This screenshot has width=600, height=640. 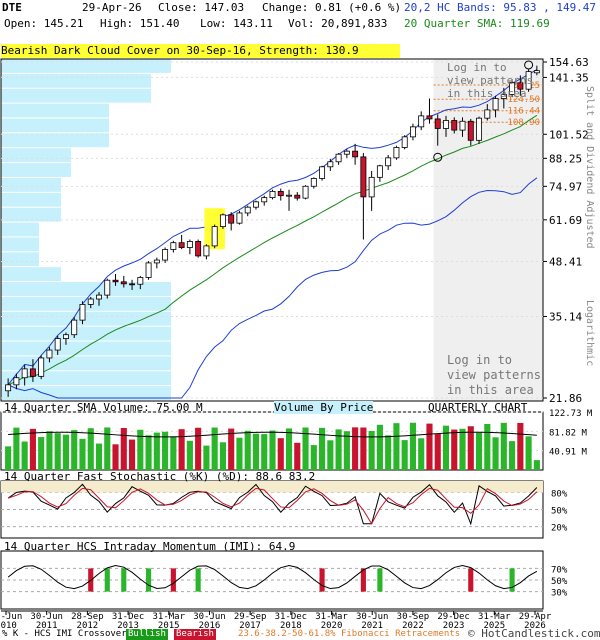 I want to click on close-label: Close: 147.03, so click(x=201, y=7).